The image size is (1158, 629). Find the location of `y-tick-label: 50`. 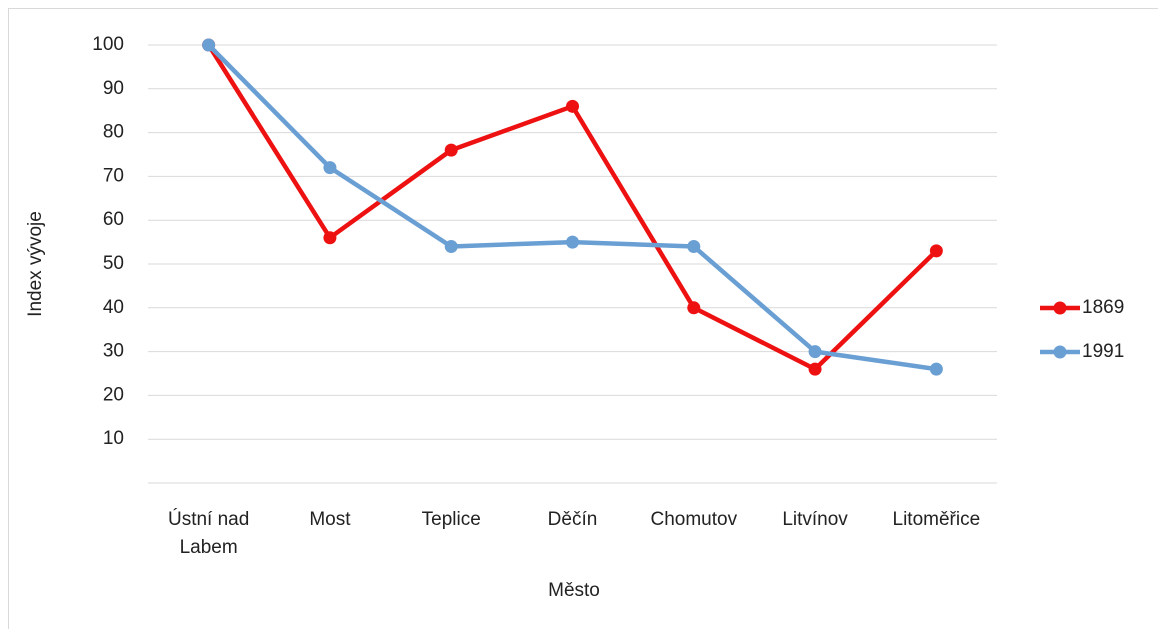

y-tick-label: 50 is located at coordinates (113, 263).